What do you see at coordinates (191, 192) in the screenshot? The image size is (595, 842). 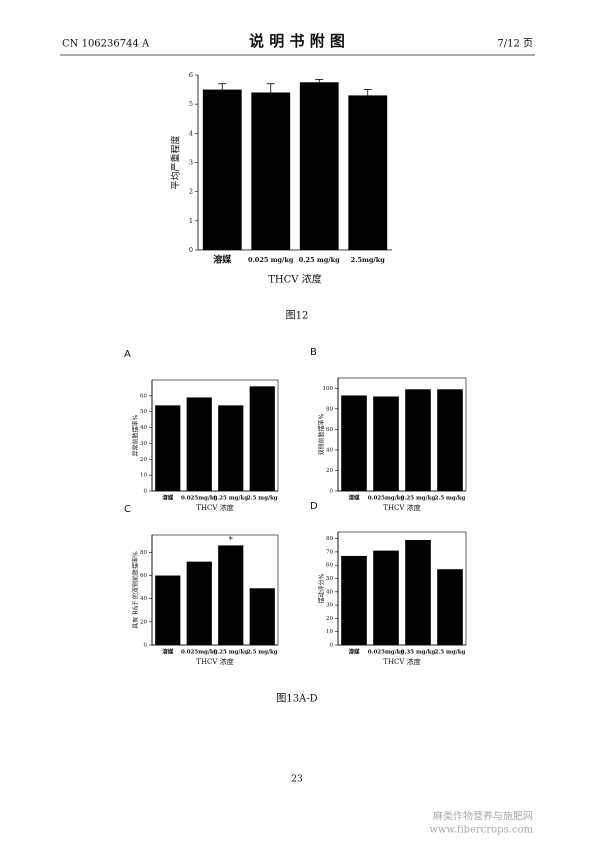 I see `y-tick-label: 2` at bounding box center [191, 192].